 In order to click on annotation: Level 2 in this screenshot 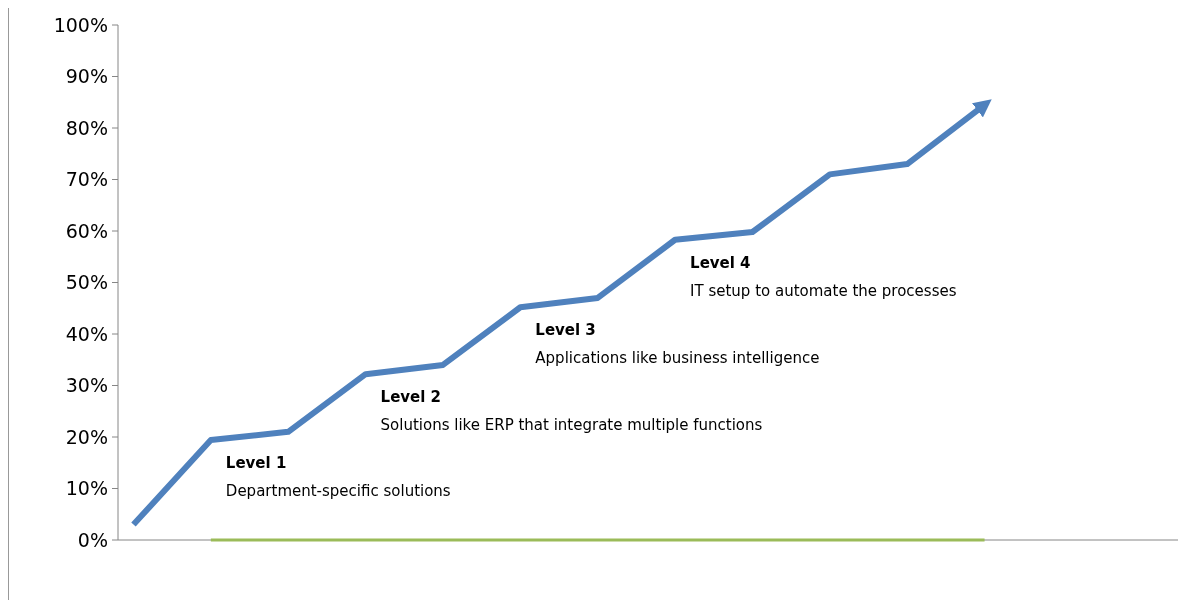, I will do `click(411, 397)`.